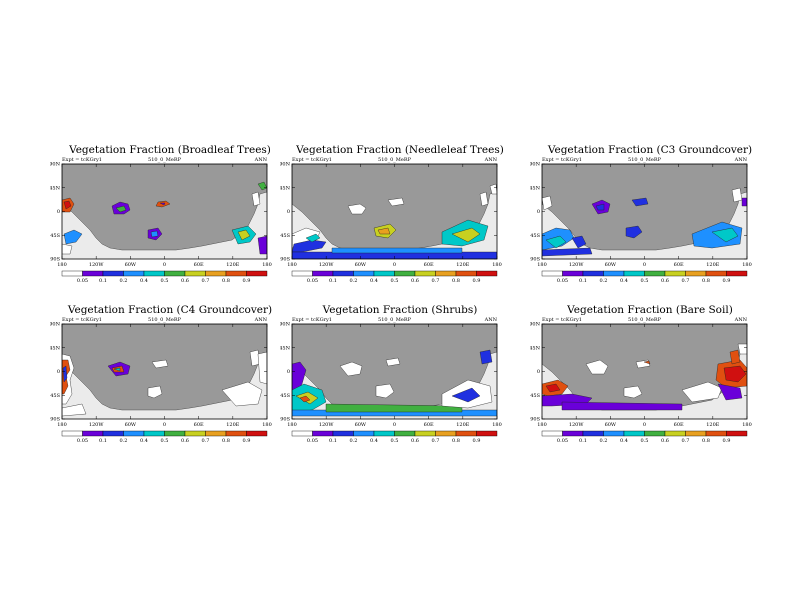 This screenshot has width=800, height=600. What do you see at coordinates (169, 150) in the screenshot?
I see `panel-title: Vegetation Fraction (Broadleaf Trees)` at bounding box center [169, 150].